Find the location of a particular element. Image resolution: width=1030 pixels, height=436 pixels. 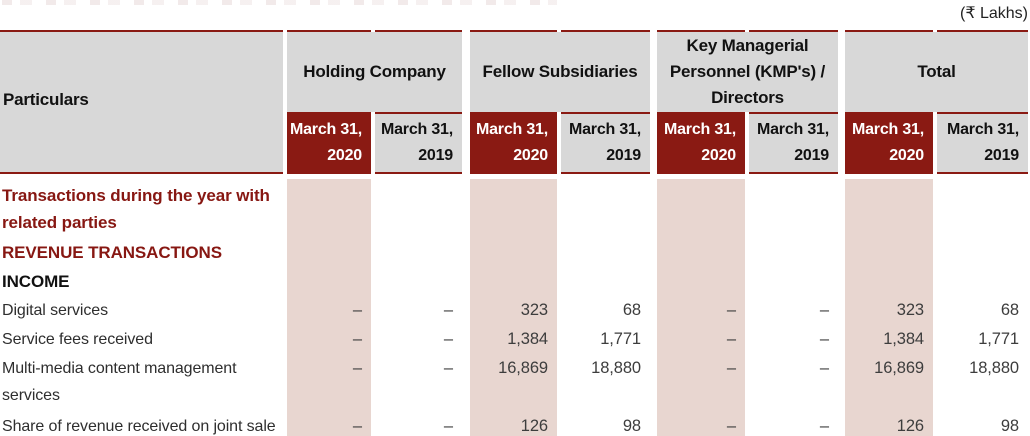

units-note: (₹ Lakhs) is located at coordinates (994, 13).